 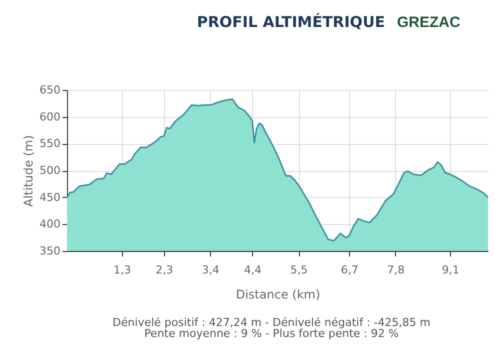 I want to click on y-tick-label: 500, so click(x=50, y=170).